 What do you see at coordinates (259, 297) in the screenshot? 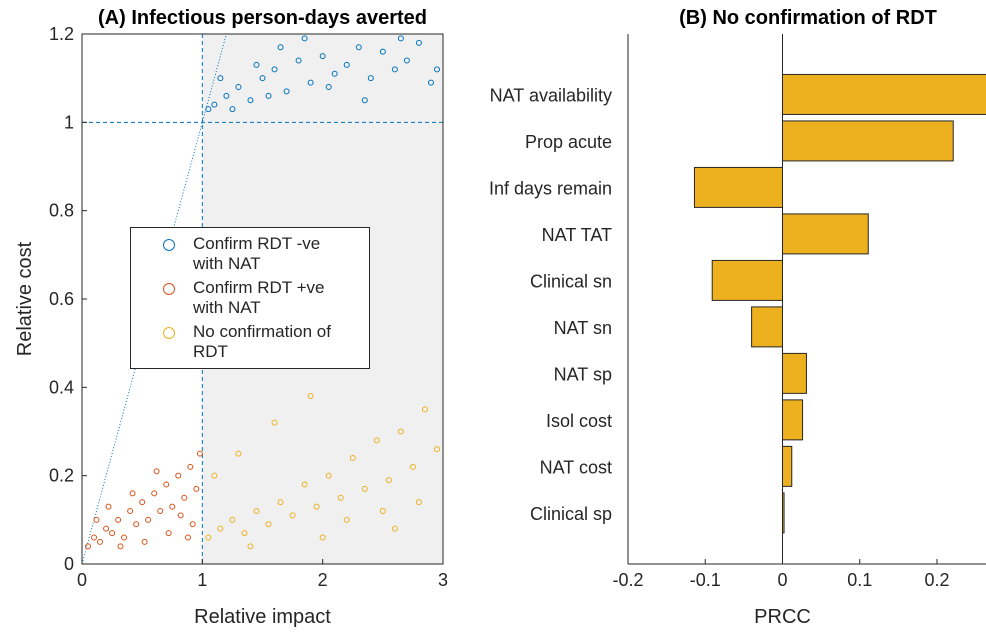
I see `legend-label: Confirm RDT +ve with NAT` at bounding box center [259, 297].